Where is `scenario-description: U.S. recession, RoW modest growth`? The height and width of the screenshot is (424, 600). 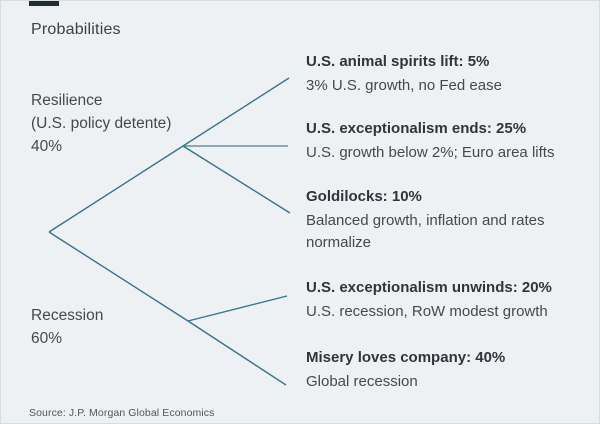
scenario-description: U.S. recession, RoW modest growth is located at coordinates (427, 311).